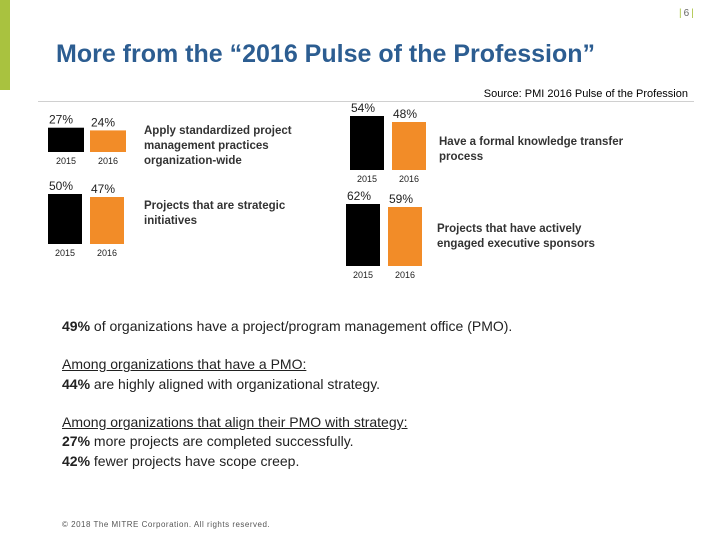 Image resolution: width=720 pixels, height=540 pixels. I want to click on stat-pmo-heading: Among organizations that have a PMO:, so click(184, 364).